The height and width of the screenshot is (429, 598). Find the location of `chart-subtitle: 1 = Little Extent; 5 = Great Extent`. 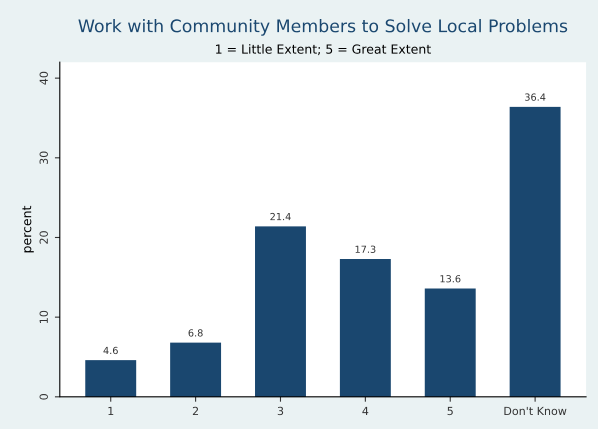

chart-subtitle: 1 = Little Extent; 5 = Great Extent is located at coordinates (323, 50).